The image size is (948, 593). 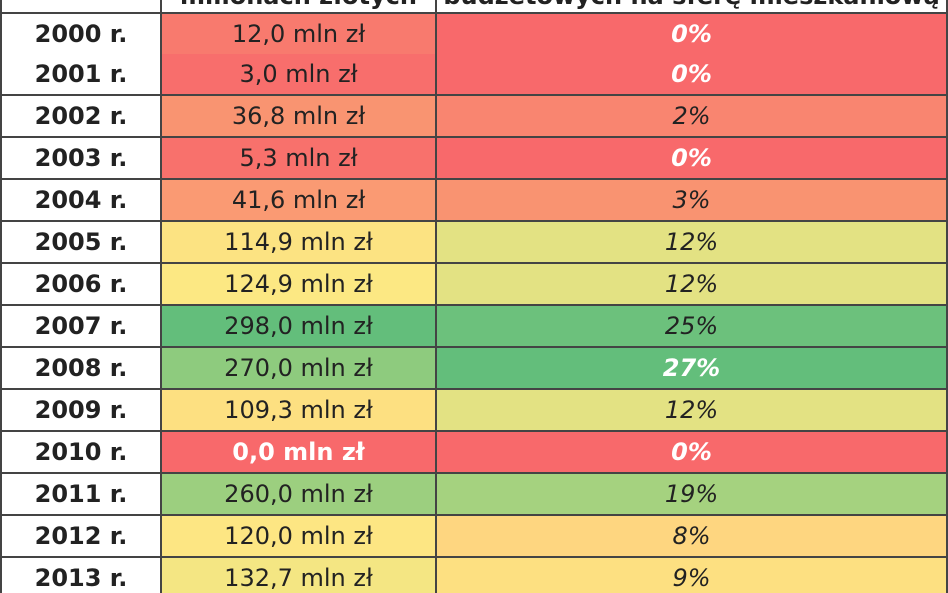 What do you see at coordinates (81, 284) in the screenshot?
I see `year-cell: 2006 r.` at bounding box center [81, 284].